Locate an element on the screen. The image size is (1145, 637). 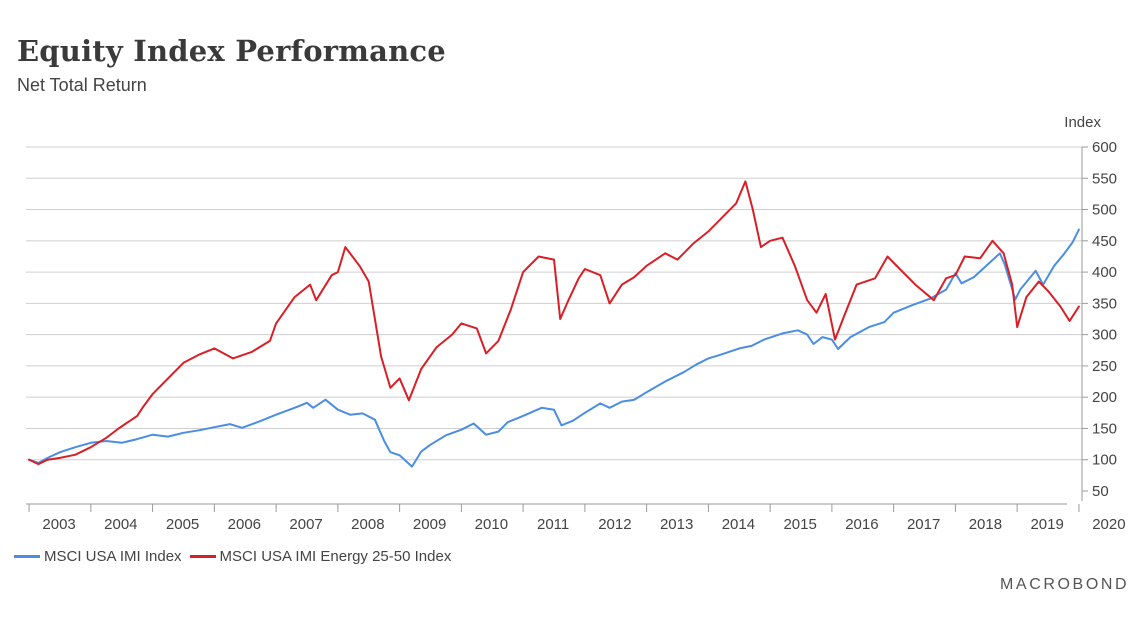
y-tick-label: 550 is located at coordinates (1104, 178).